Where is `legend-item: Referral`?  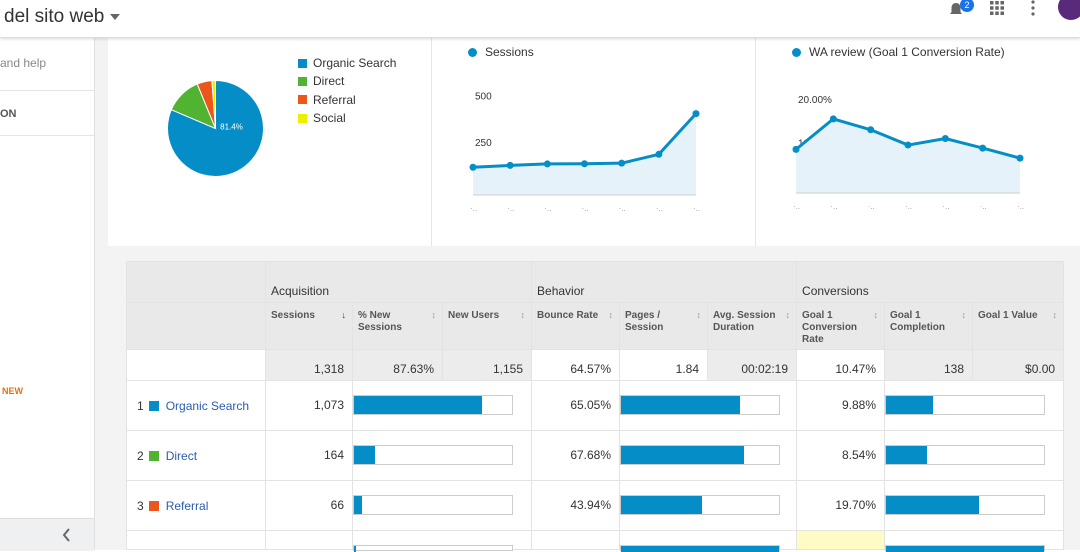
legend-item: Referral is located at coordinates (347, 100).